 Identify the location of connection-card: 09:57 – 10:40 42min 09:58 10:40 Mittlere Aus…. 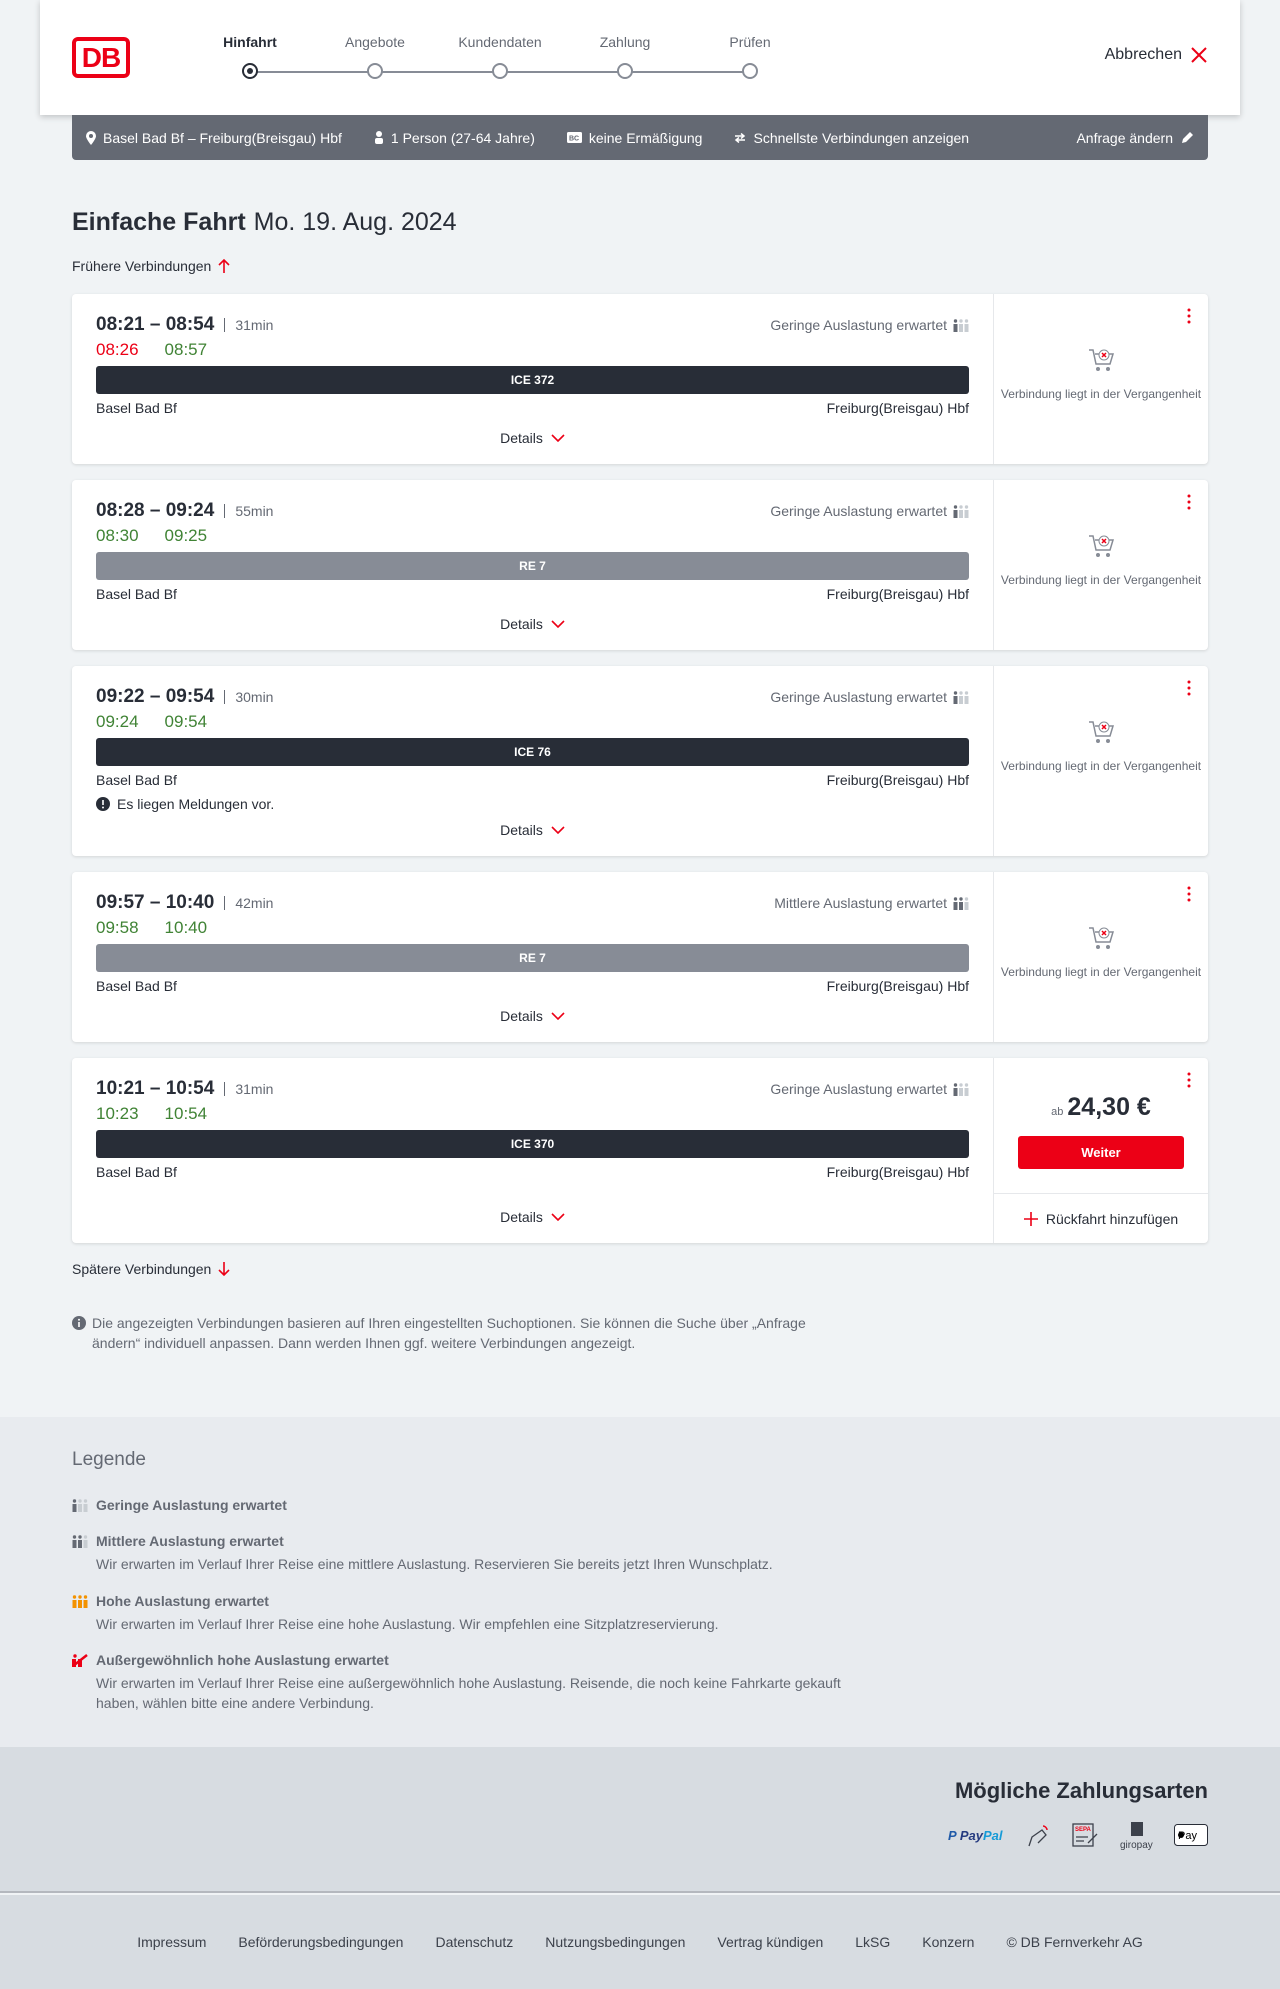
(640, 957).